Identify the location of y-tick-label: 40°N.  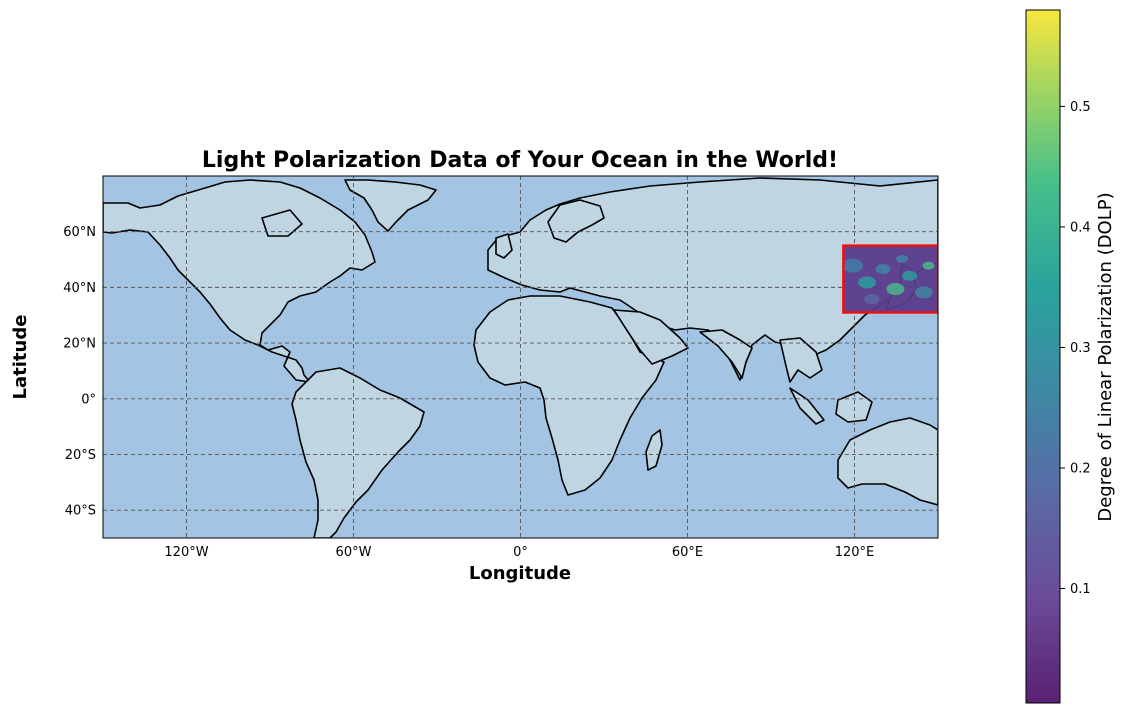
(79, 288).